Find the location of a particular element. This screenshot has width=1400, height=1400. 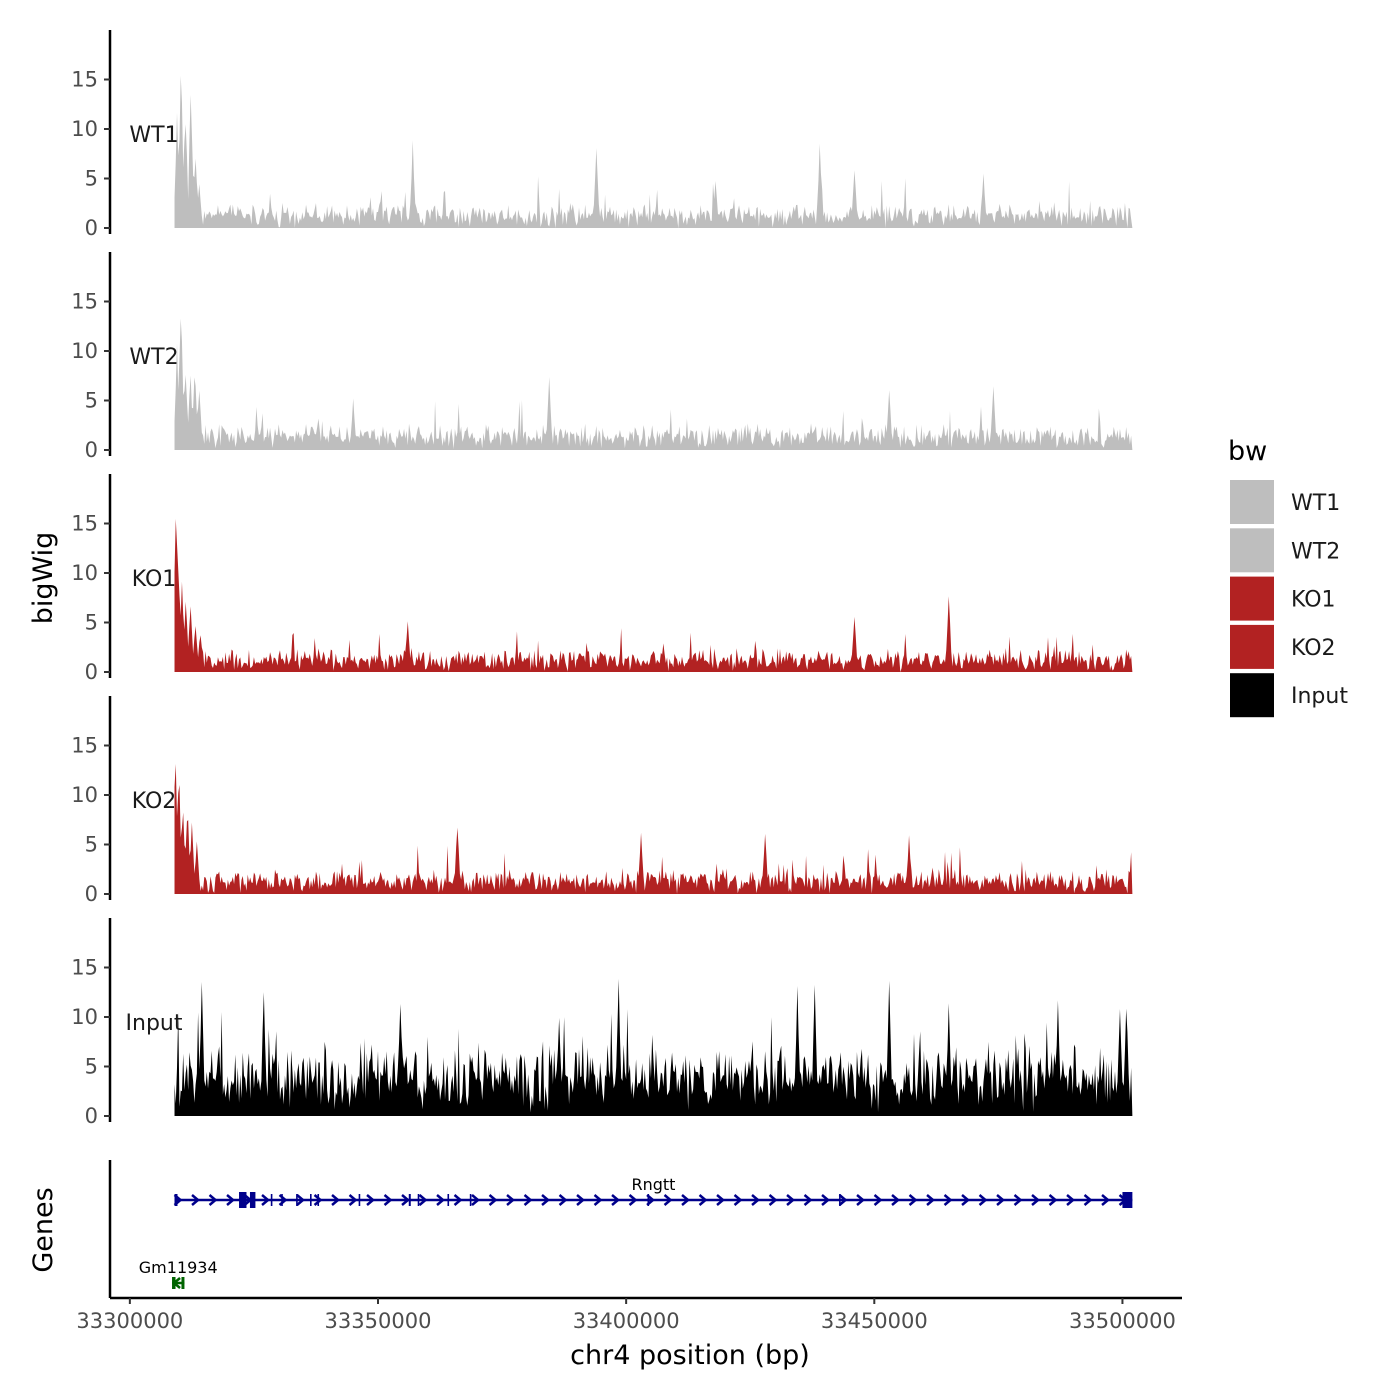

legend-label: WT1 is located at coordinates (1315, 503).